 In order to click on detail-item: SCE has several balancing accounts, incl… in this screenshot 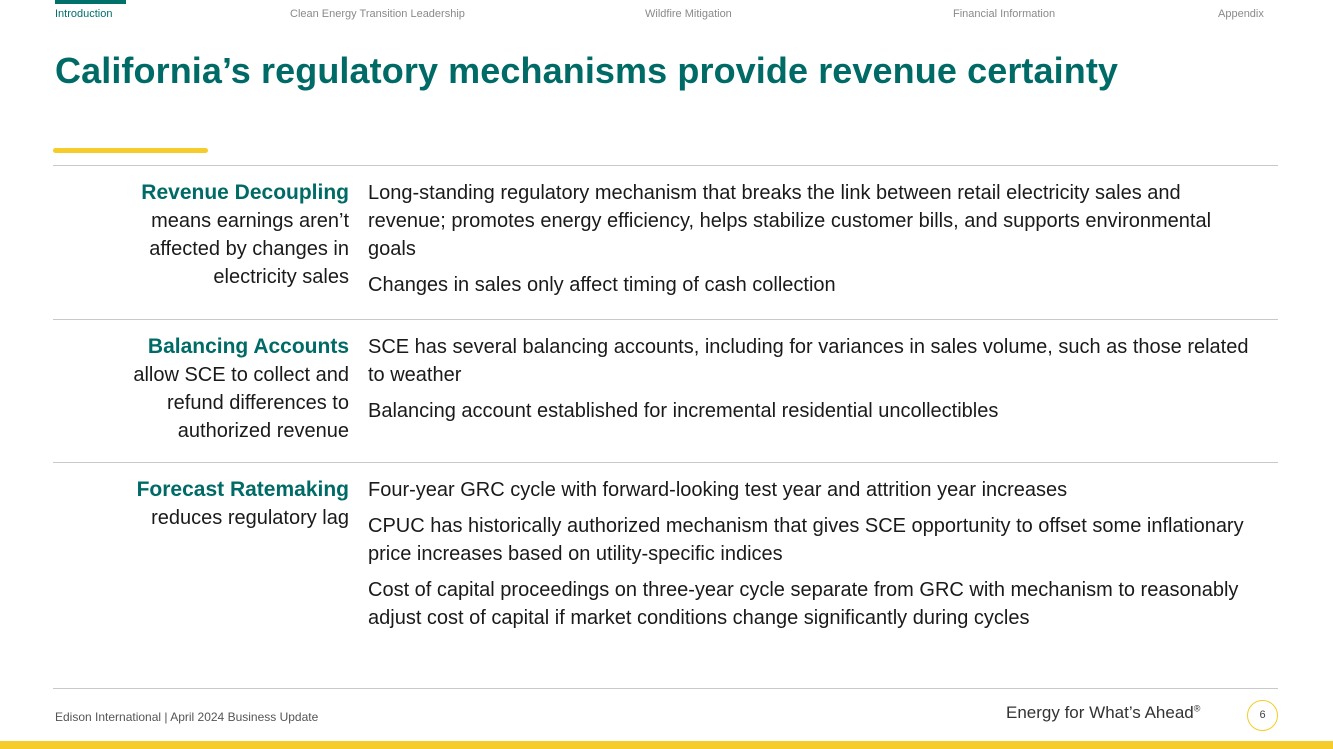, I will do `click(808, 361)`.